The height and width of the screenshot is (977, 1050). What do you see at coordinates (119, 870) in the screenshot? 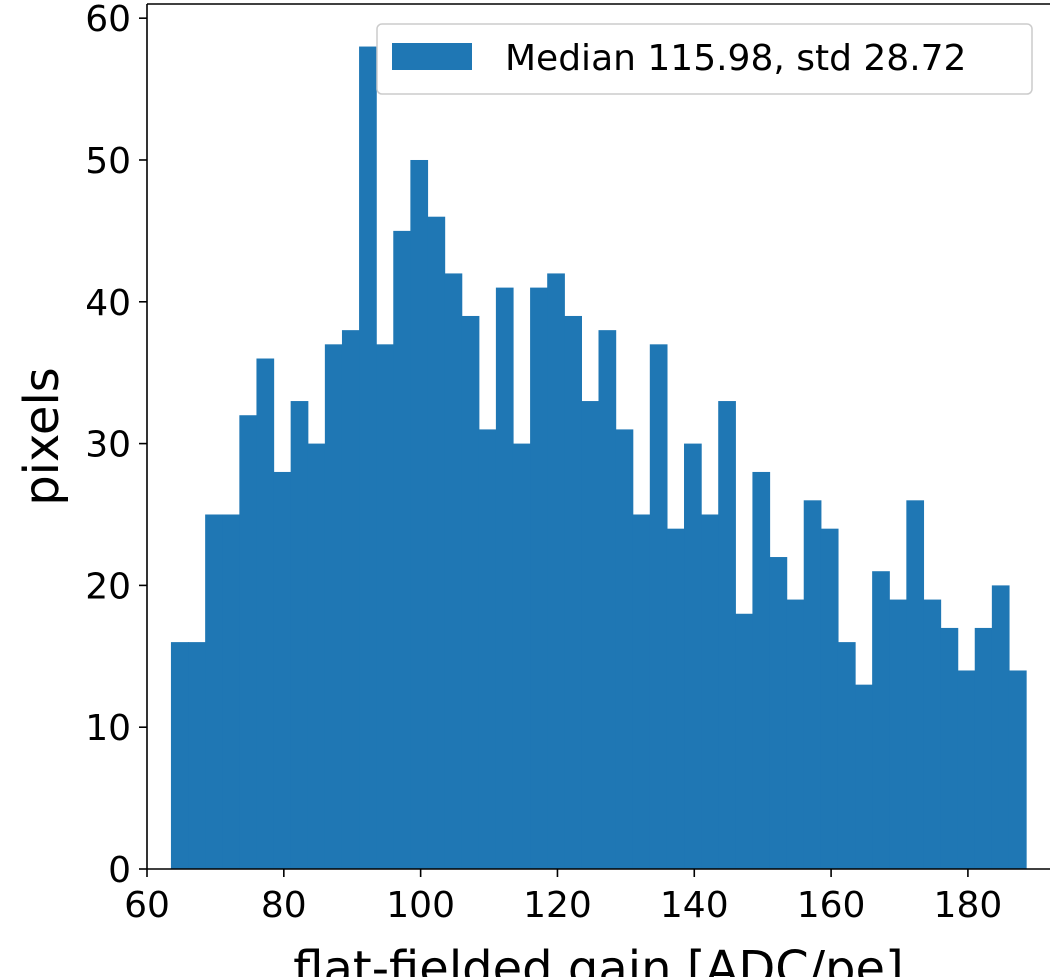
I see `y-tick-label: 0` at bounding box center [119, 870].